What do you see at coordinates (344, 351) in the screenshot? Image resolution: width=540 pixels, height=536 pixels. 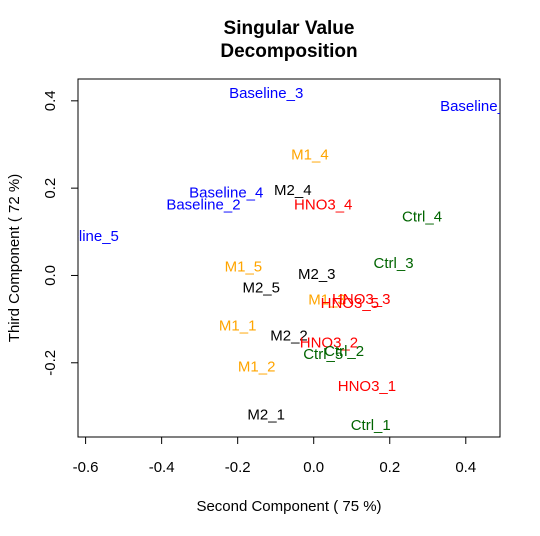 I see `point-label-ctrl-2: Ctrl_2` at bounding box center [344, 351].